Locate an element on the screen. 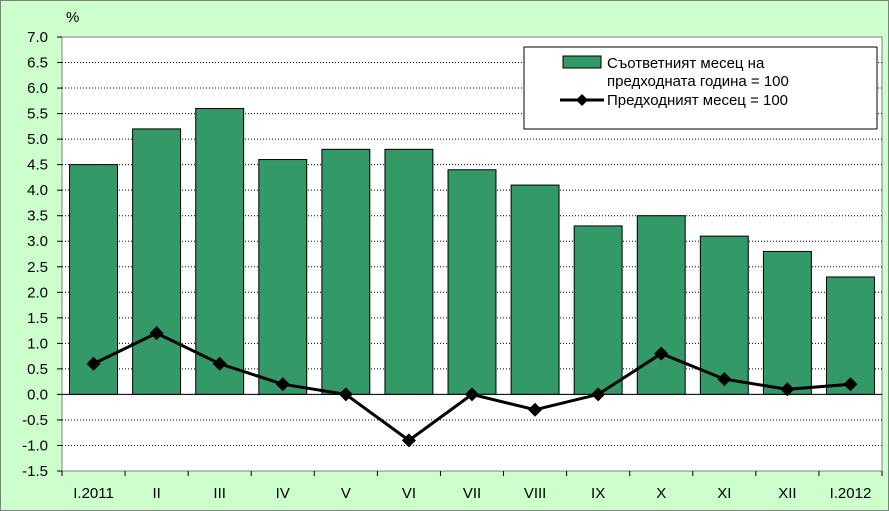 This screenshot has width=889, height=511. y-tick-label: 4.0 is located at coordinates (37, 190).